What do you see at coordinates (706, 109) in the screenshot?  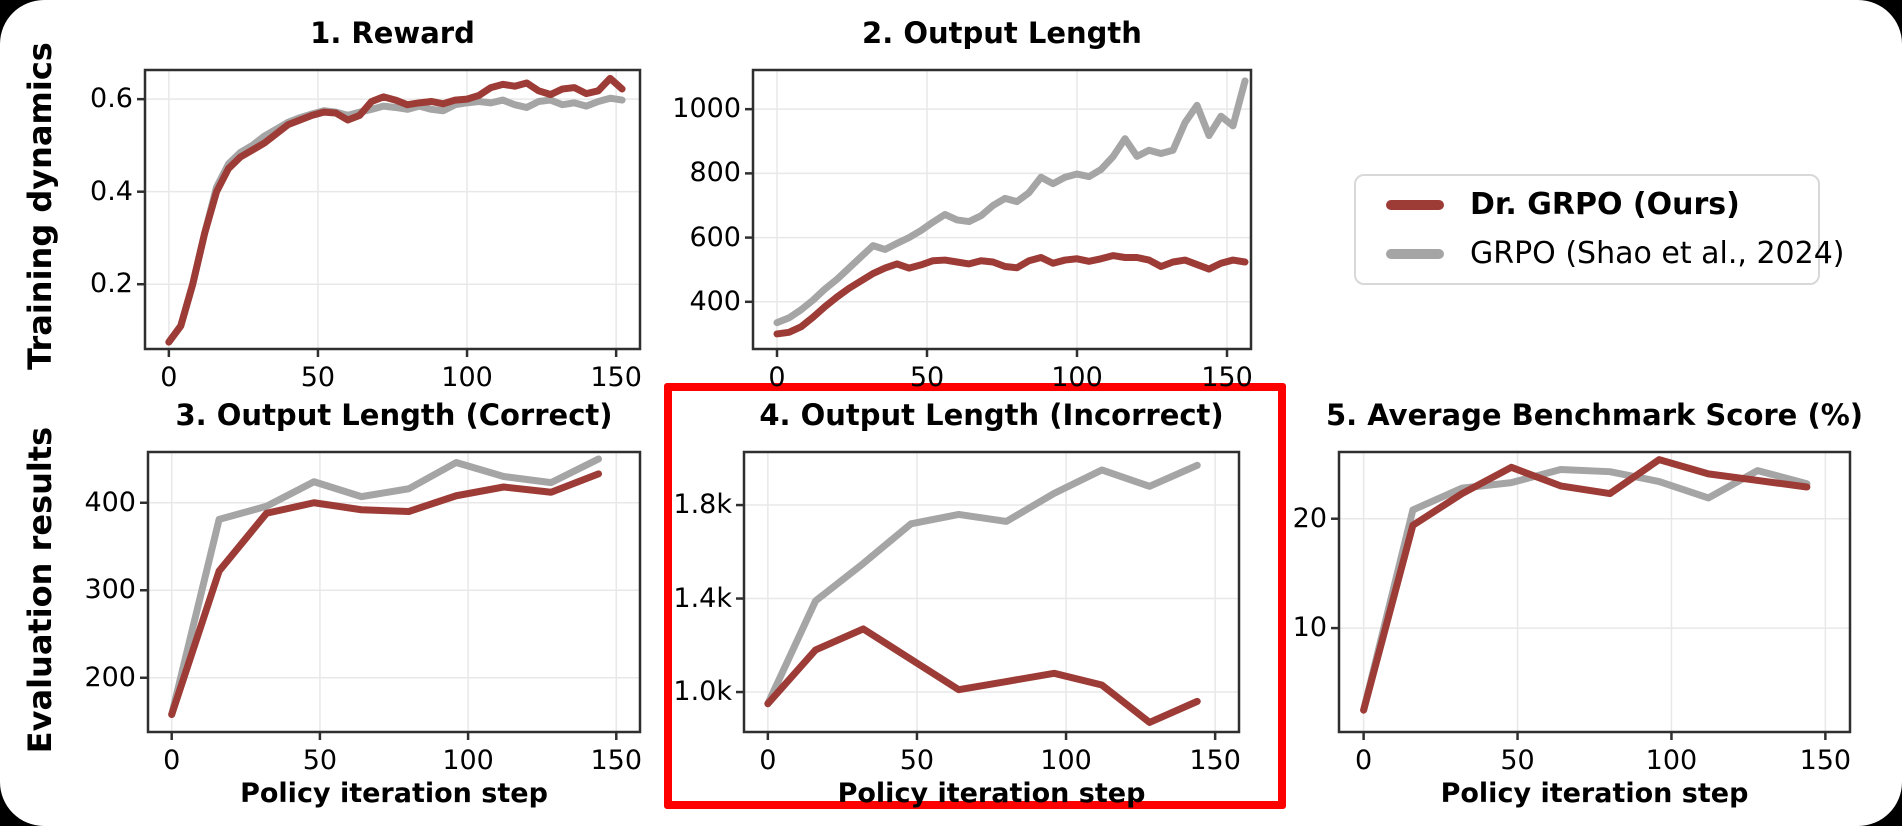 I see `y-tick-label: 1000` at bounding box center [706, 109].